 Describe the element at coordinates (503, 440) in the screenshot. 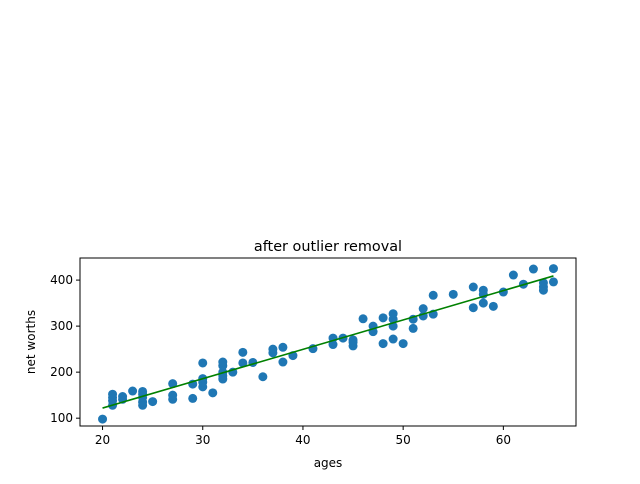

I see `x-tick-label: 60` at that location.